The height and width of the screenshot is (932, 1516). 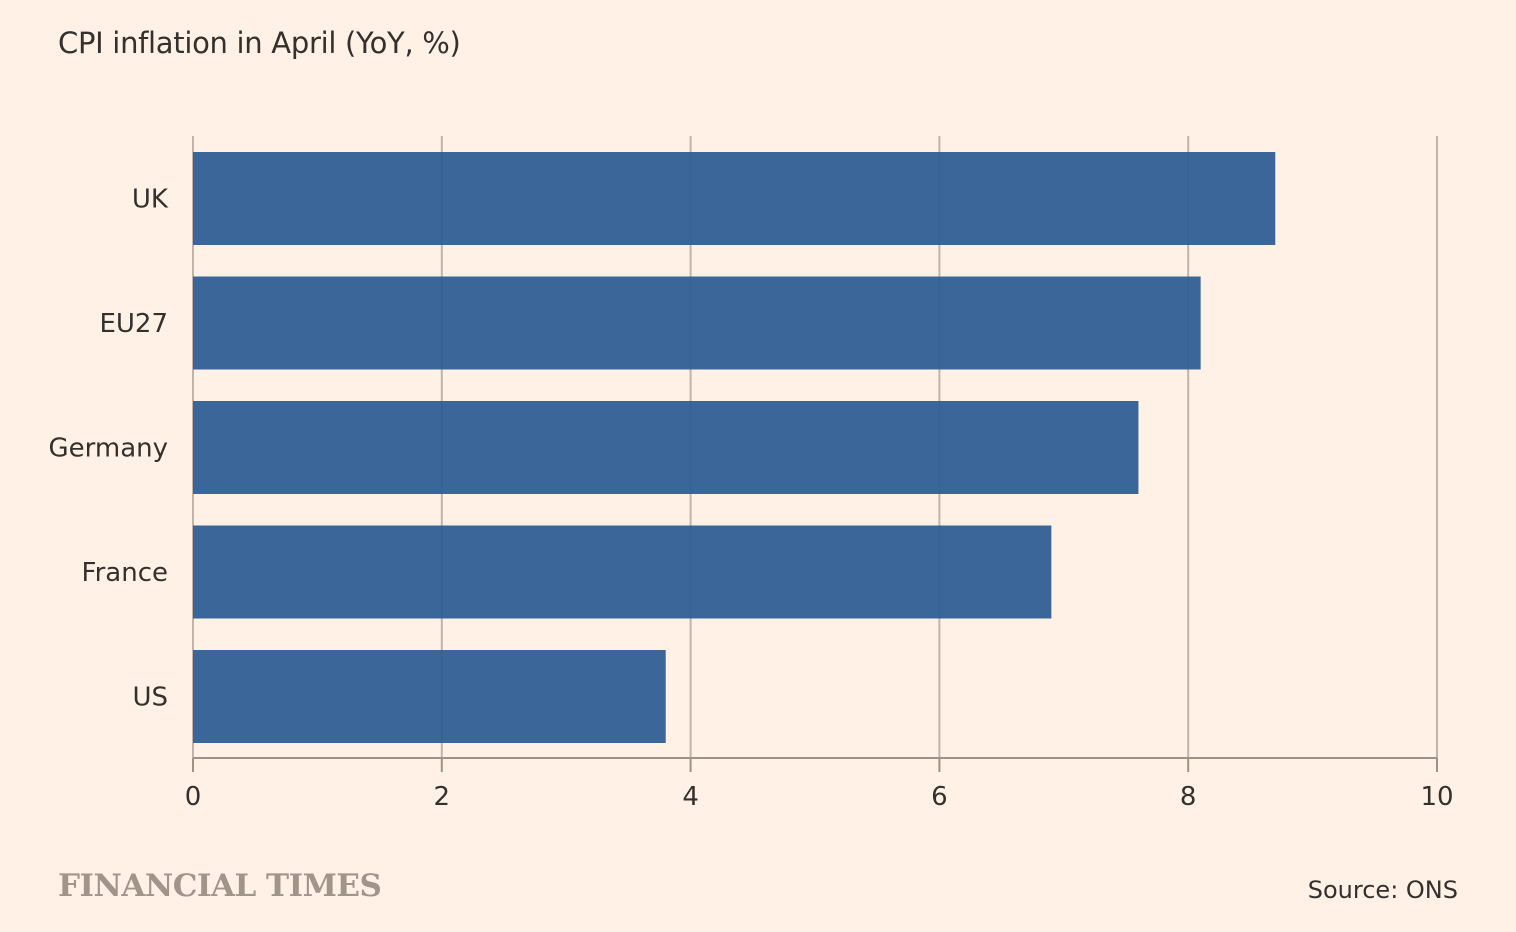 What do you see at coordinates (220, 886) in the screenshot?
I see `ft-brand-logo: FINANCIAL TIMES` at bounding box center [220, 886].